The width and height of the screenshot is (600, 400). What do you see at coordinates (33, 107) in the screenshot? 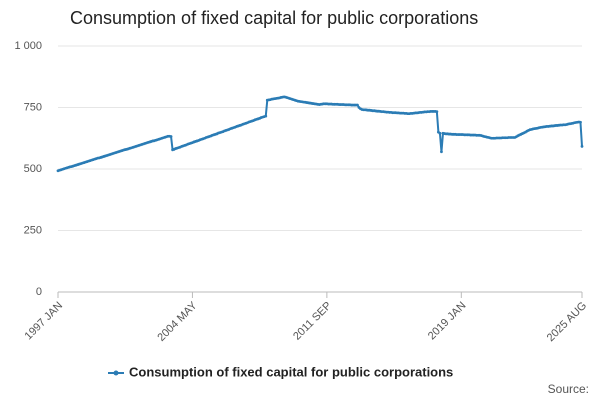
I see `y-tick-label: 750` at bounding box center [33, 107].